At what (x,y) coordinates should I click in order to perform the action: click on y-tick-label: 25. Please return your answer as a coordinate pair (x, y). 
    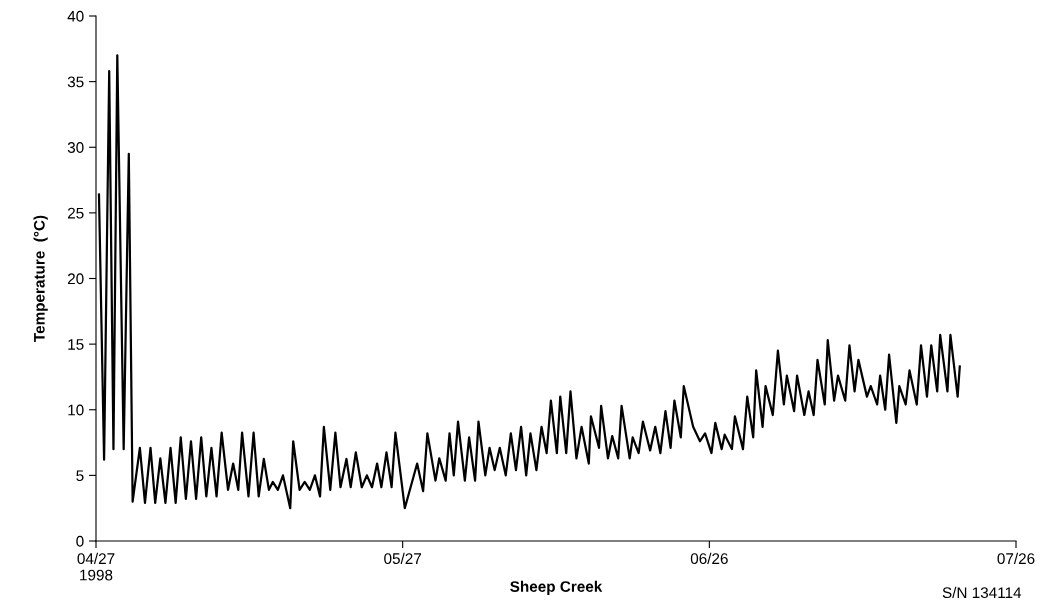
    Looking at the image, I should click on (75, 213).